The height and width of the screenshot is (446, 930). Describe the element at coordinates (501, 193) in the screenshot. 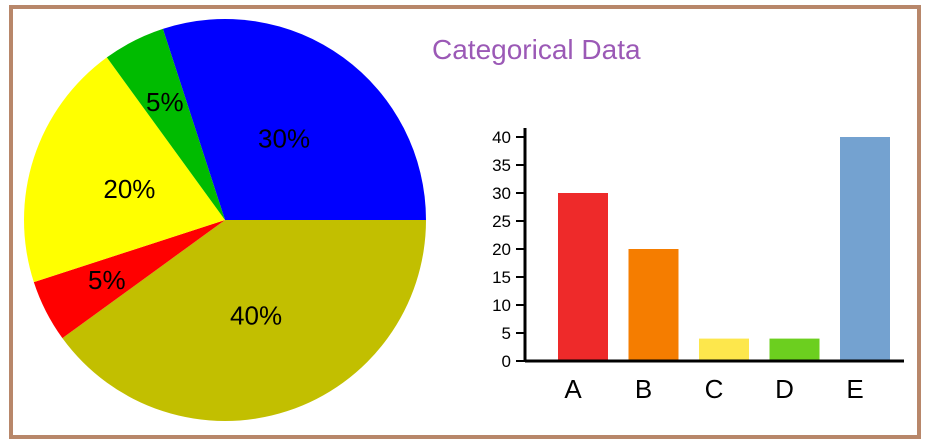

I see `y-tick-label: 30` at that location.